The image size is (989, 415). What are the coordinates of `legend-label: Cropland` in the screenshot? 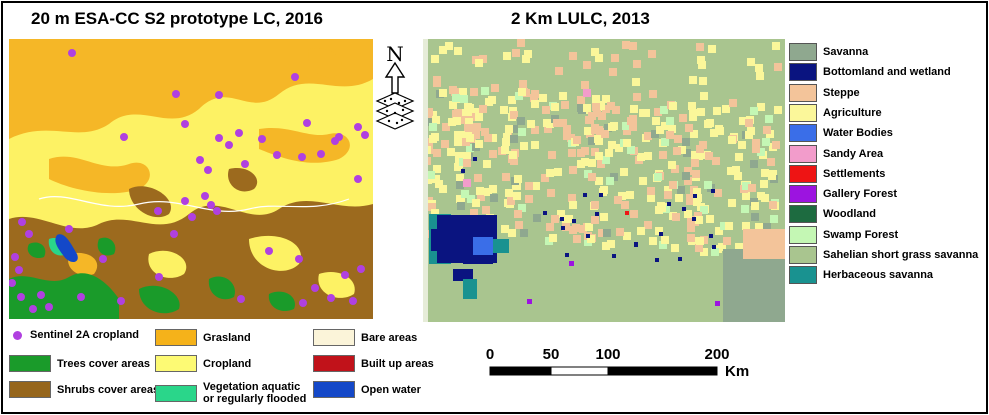 It's located at (227, 363).